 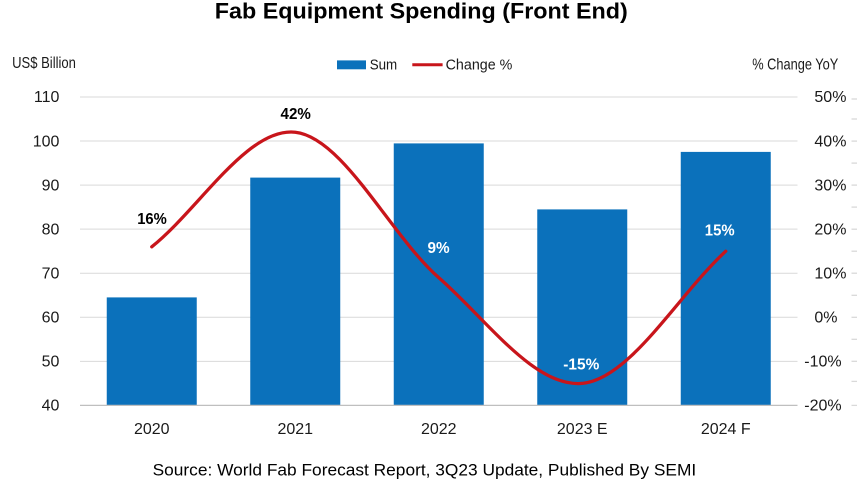 I want to click on svg-text: 110, so click(x=47, y=97).